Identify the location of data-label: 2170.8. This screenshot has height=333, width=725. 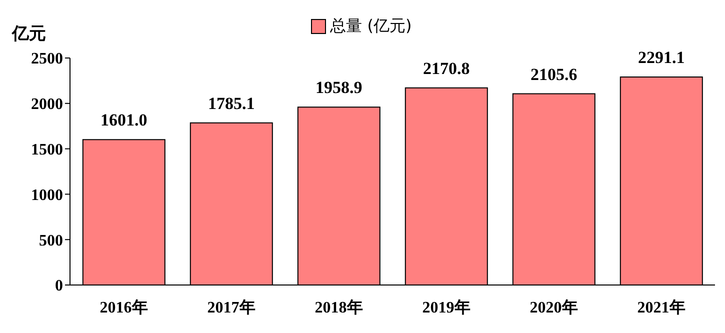
(446, 68).